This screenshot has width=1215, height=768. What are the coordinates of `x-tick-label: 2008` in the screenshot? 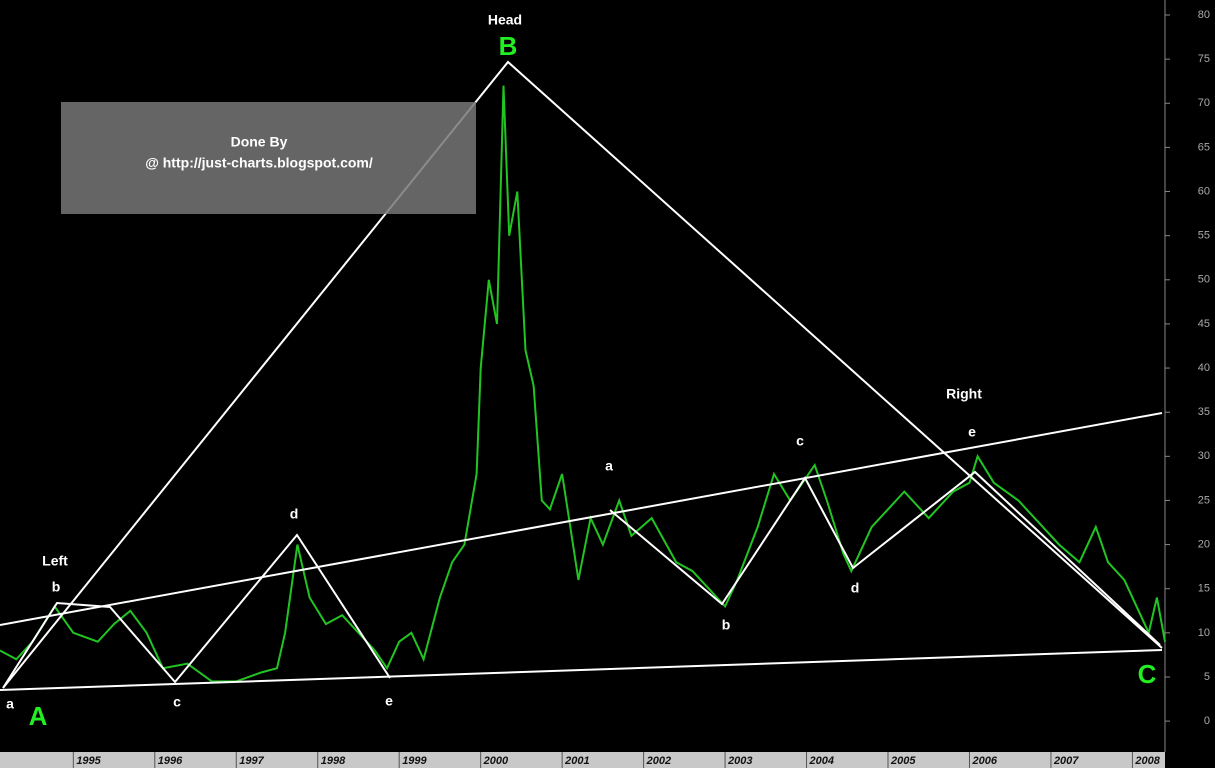 It's located at (1147, 761).